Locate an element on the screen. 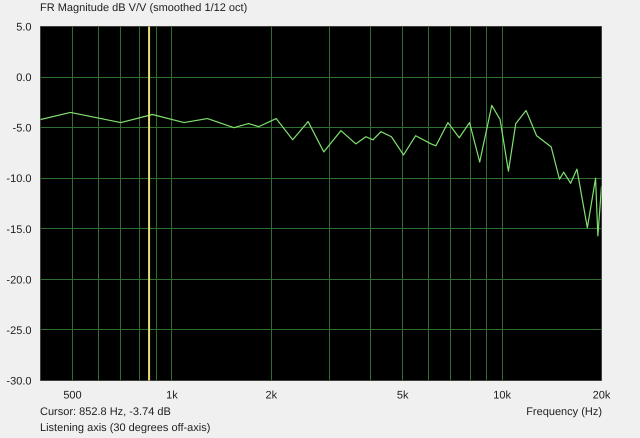 The width and height of the screenshot is (640, 438). y-tick-label: -5.0 is located at coordinates (22, 128).